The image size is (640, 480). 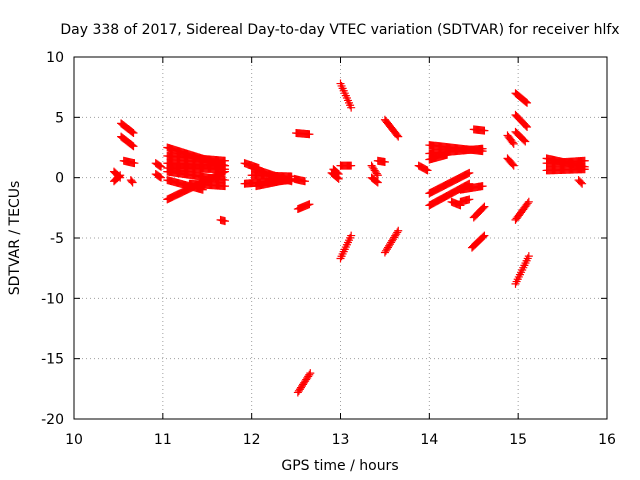 What do you see at coordinates (74, 440) in the screenshot?
I see `x-tick-label: 10` at bounding box center [74, 440].